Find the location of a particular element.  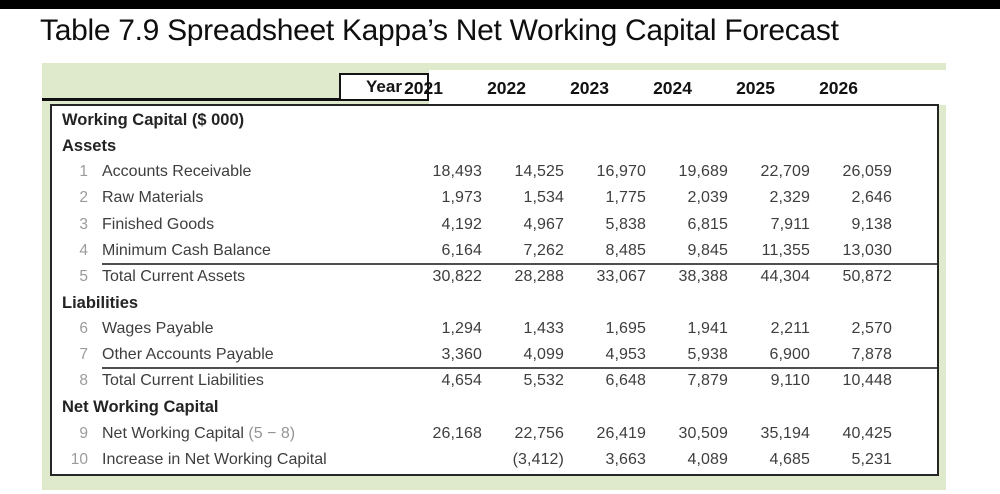

cell-value: 4,967 is located at coordinates (543, 224).